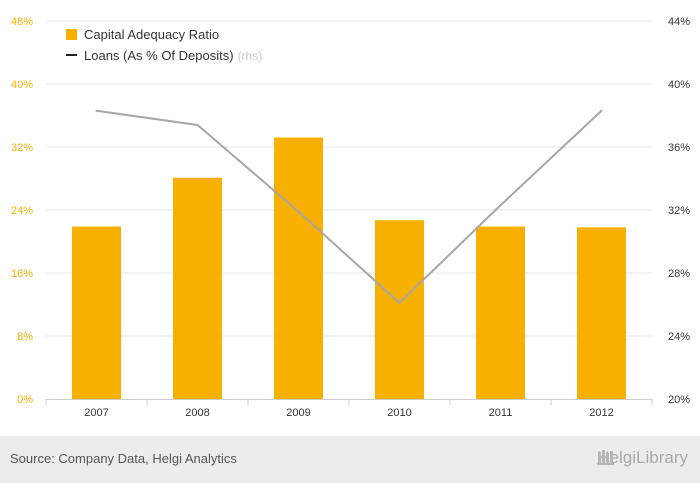 The width and height of the screenshot is (700, 483). What do you see at coordinates (22, 148) in the screenshot?
I see `left-axis-tick-label: 32%` at bounding box center [22, 148].